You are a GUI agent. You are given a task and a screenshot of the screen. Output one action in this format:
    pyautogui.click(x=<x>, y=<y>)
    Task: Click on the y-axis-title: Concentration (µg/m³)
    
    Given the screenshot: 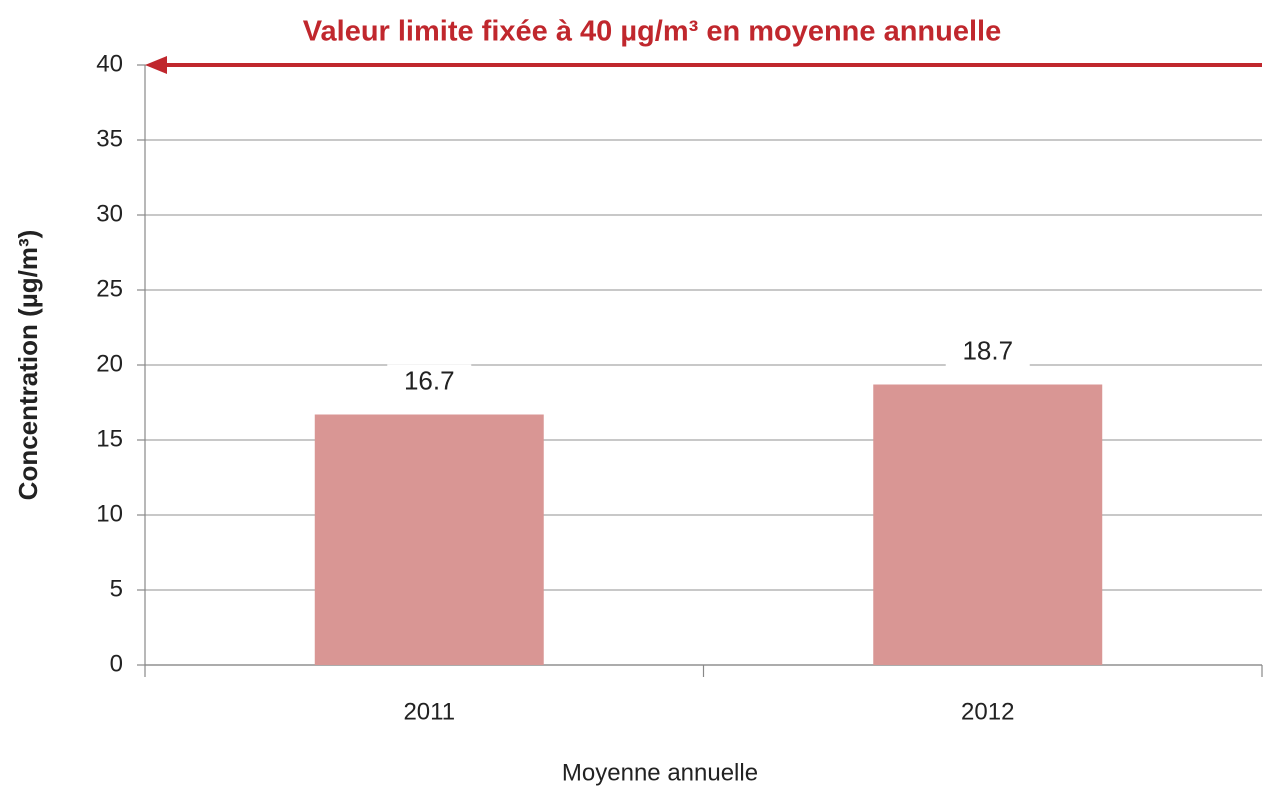 What is the action you would take?
    pyautogui.click(x=28, y=365)
    